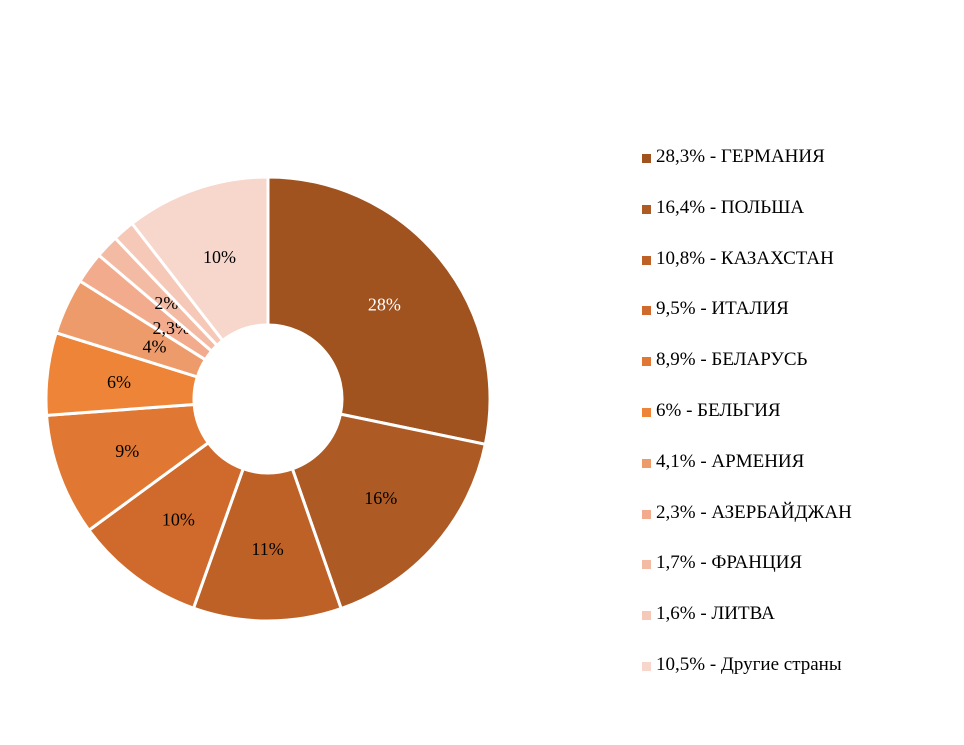  Describe the element at coordinates (747, 171) in the screenshot. I see `legend-item-1: 28,3% - ГЕРМАНИЯ` at that location.